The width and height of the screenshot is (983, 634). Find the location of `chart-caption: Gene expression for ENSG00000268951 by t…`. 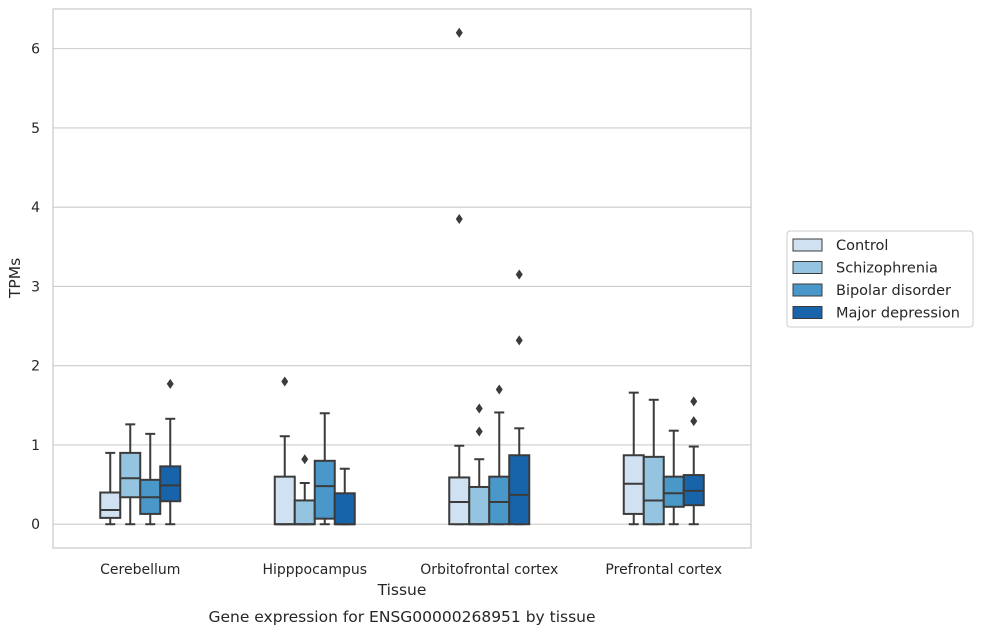

chart-caption: Gene expression for ENSG00000268951 by t… is located at coordinates (401, 617).